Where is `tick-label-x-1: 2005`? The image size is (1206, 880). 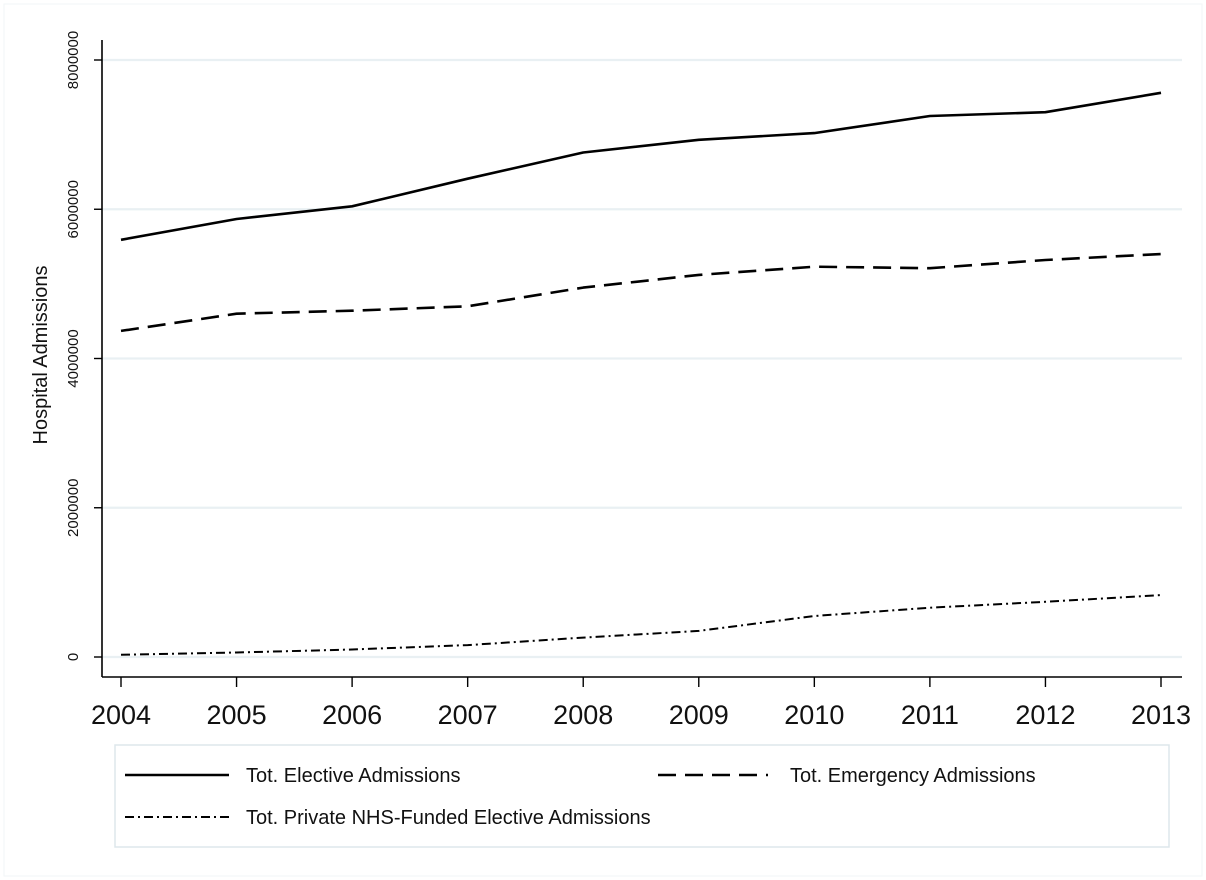 tick-label-x-1: 2005 is located at coordinates (237, 715).